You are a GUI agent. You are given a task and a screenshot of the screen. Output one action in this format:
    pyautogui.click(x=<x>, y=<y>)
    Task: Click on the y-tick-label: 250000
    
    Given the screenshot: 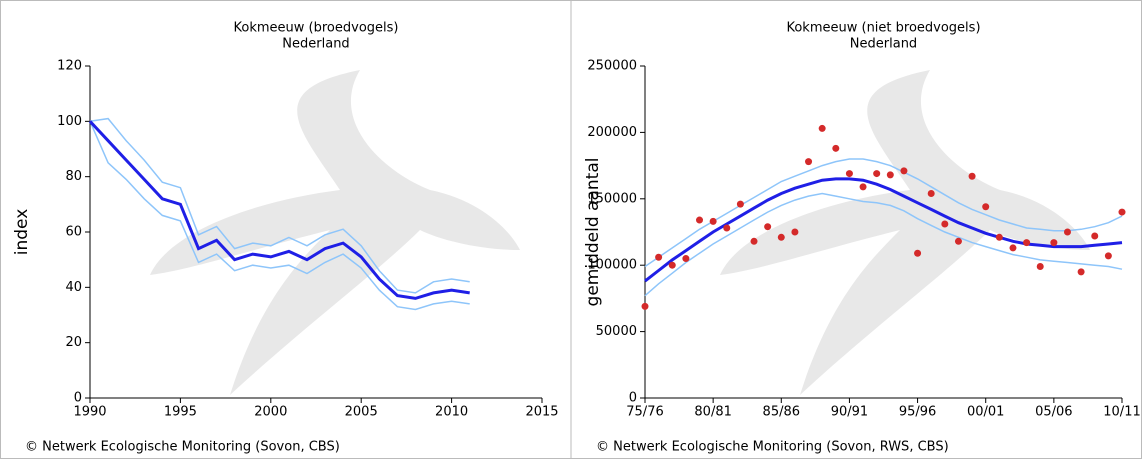 What is the action you would take?
    pyautogui.click(x=612, y=66)
    